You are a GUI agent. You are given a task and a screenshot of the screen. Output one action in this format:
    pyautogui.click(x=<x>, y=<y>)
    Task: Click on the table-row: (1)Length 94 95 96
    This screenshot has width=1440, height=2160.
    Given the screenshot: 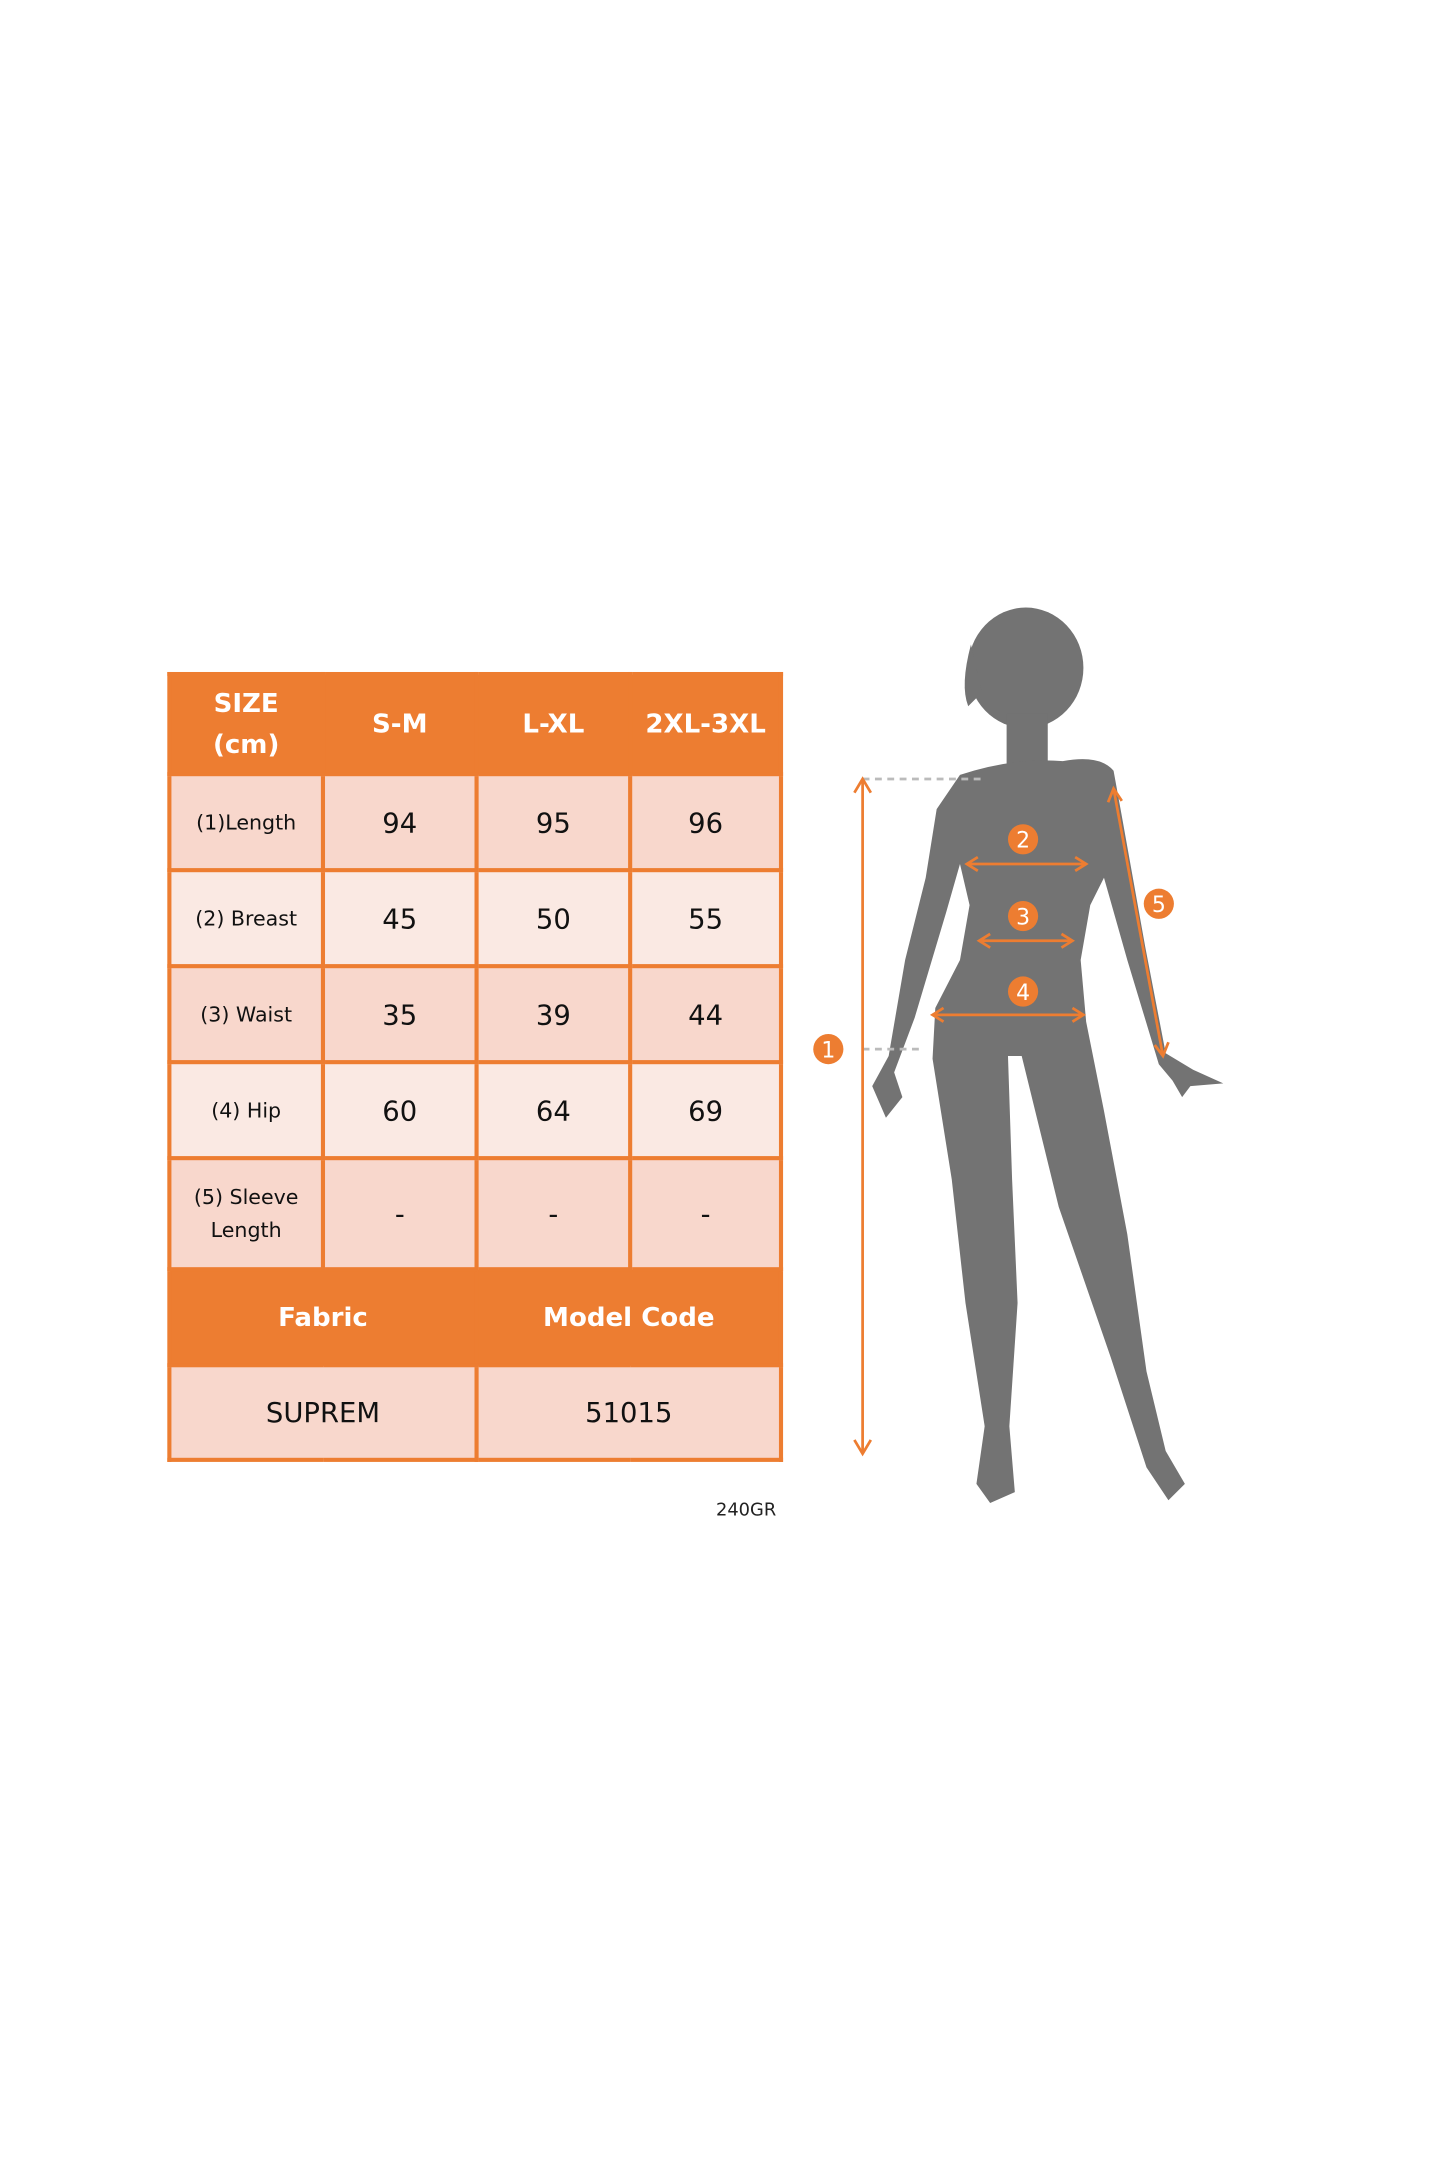 What is the action you would take?
    pyautogui.click(x=475, y=822)
    